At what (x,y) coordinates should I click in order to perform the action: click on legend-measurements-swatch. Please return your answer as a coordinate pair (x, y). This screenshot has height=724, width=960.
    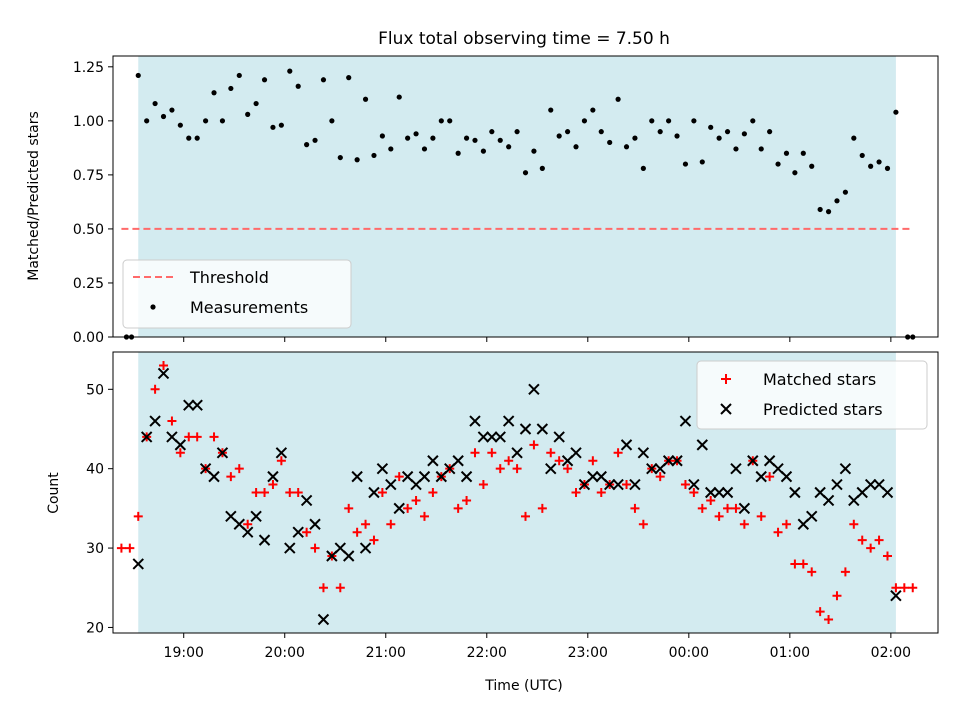
    Looking at the image, I should click on (153, 307).